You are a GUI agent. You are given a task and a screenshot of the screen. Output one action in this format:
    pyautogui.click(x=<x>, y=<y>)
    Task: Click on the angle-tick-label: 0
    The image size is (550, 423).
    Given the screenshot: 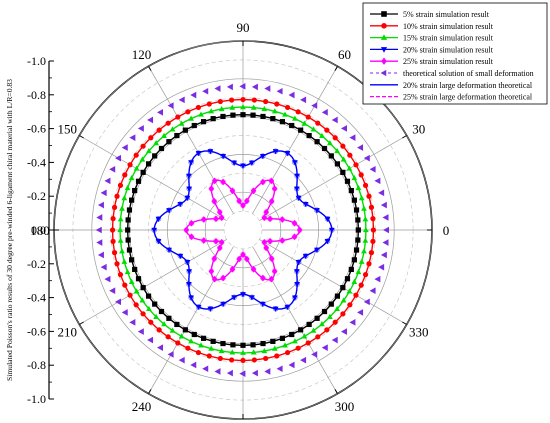 What is the action you would take?
    pyautogui.click(x=446, y=230)
    